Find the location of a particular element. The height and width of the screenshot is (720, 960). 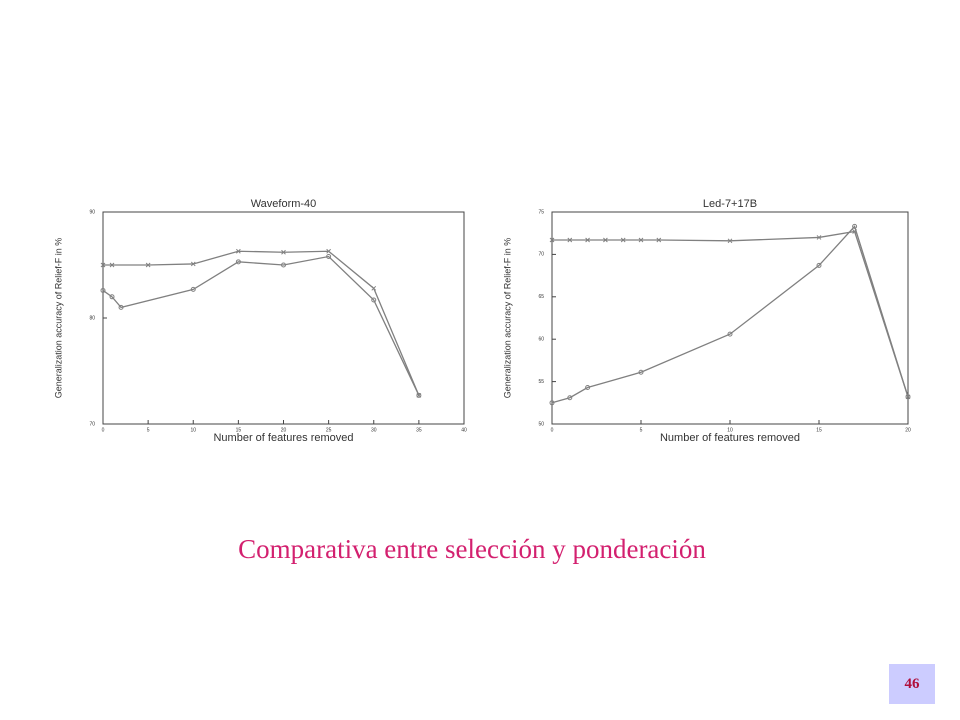

x-tick-label: 35 is located at coordinates (419, 430).